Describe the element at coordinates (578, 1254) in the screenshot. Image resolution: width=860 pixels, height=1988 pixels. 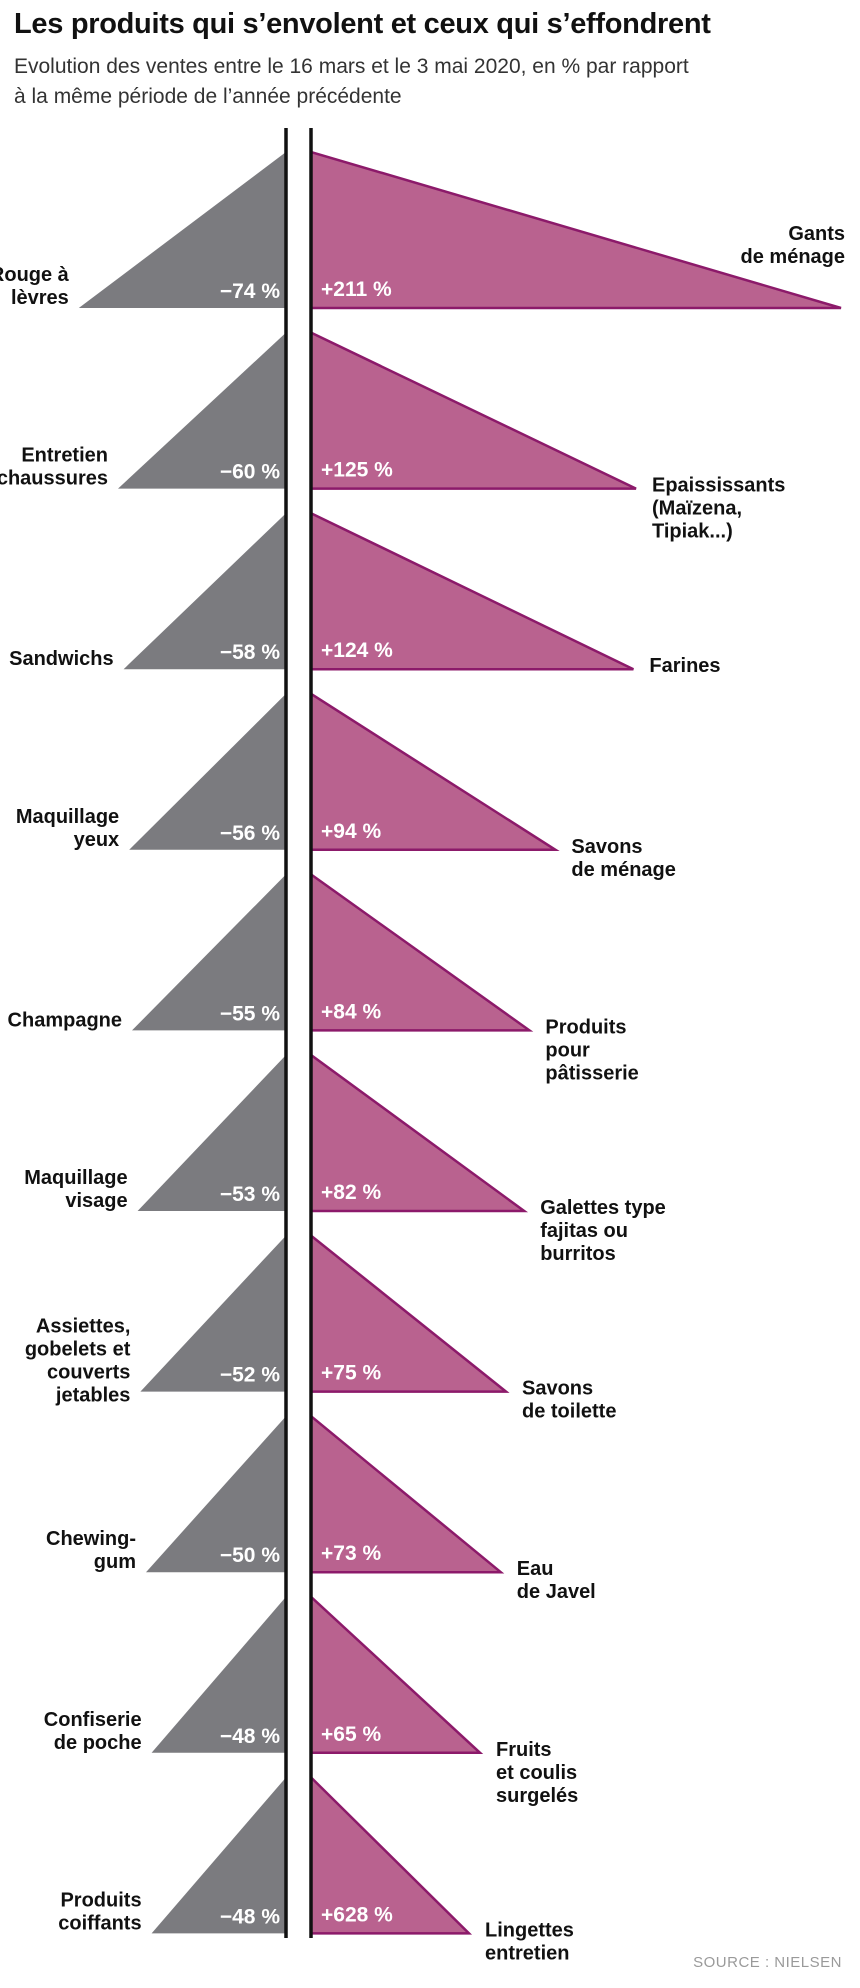
I see `growth-category-label: burritos` at that location.